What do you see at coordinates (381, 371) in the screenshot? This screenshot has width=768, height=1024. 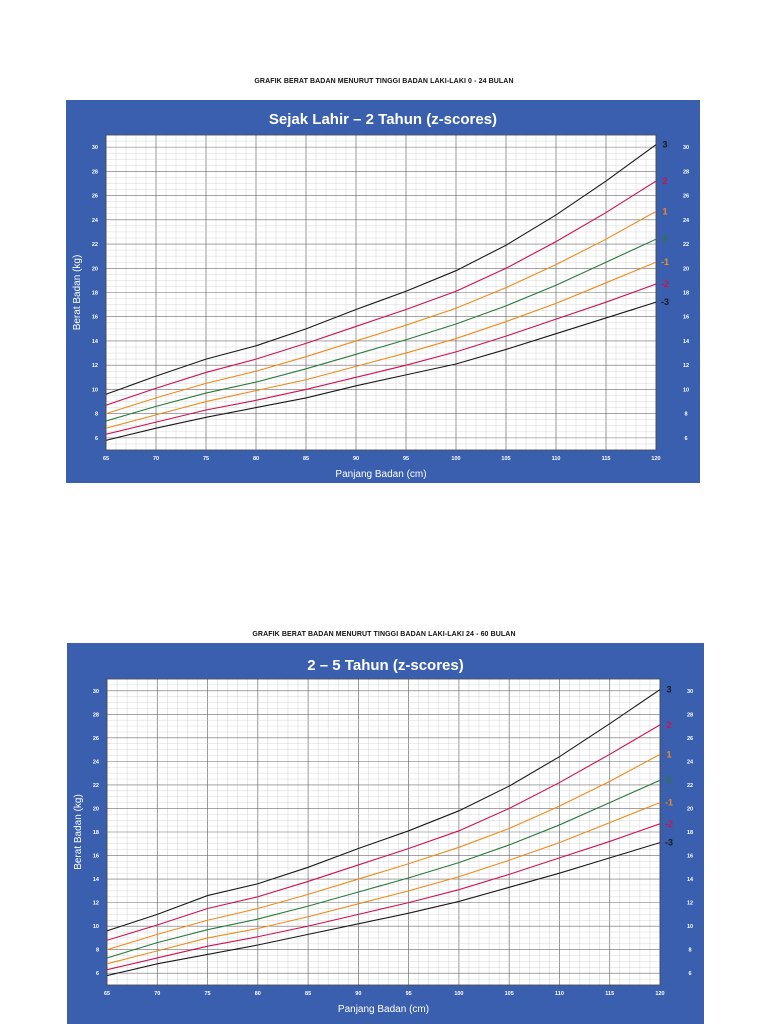 I see `series-line-zminus3` at bounding box center [381, 371].